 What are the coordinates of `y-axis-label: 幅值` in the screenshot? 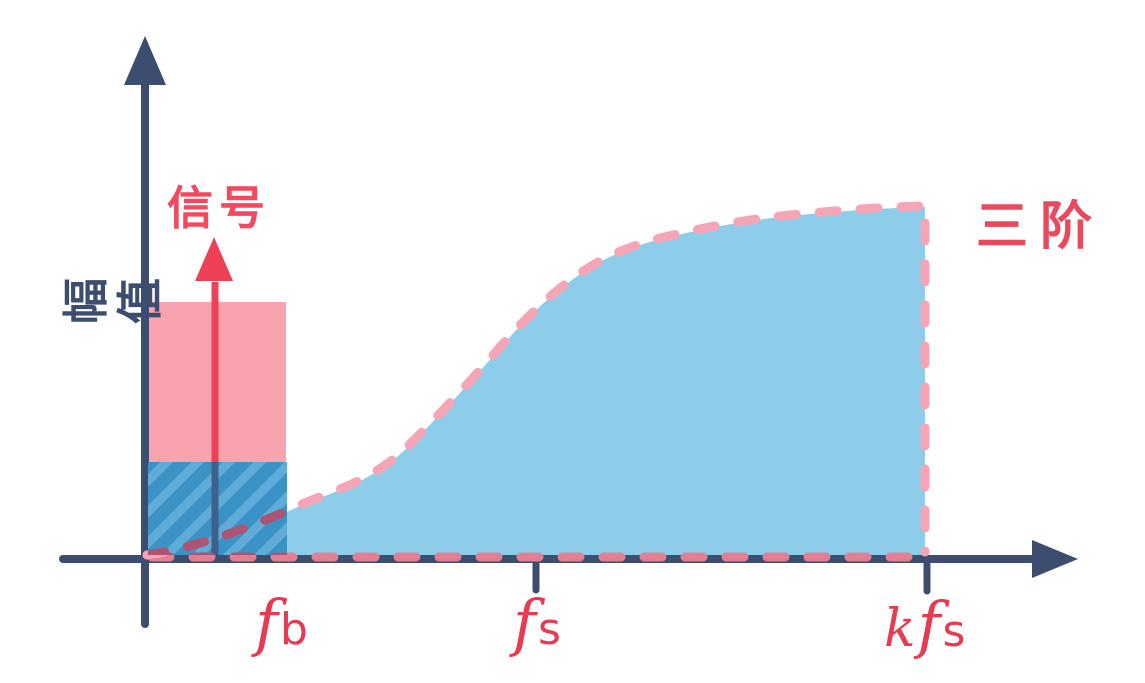 It's located at (113, 299).